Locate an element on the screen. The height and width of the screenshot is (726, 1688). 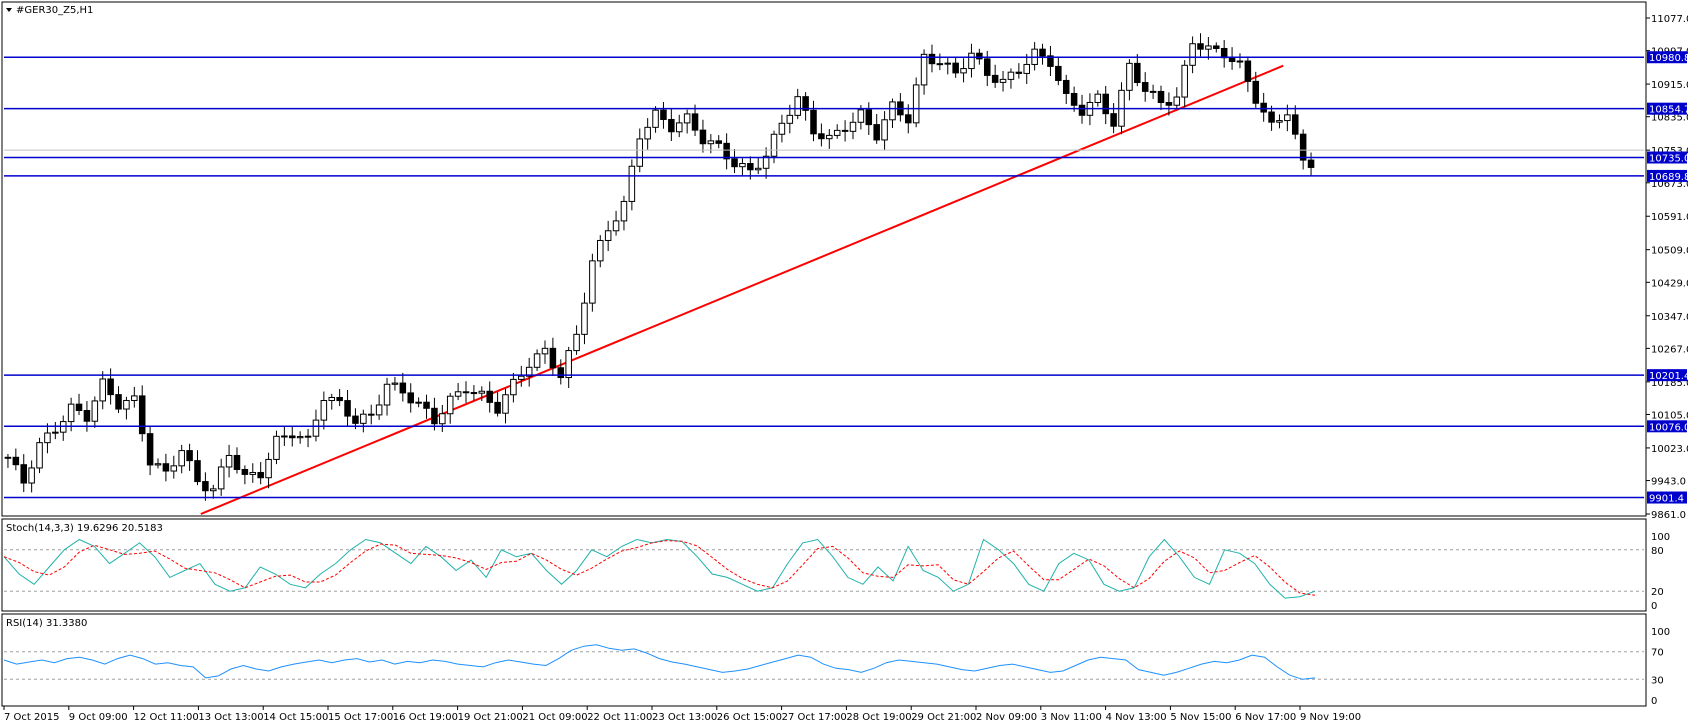
rsi-tick-label: 70 is located at coordinates (1657, 653).